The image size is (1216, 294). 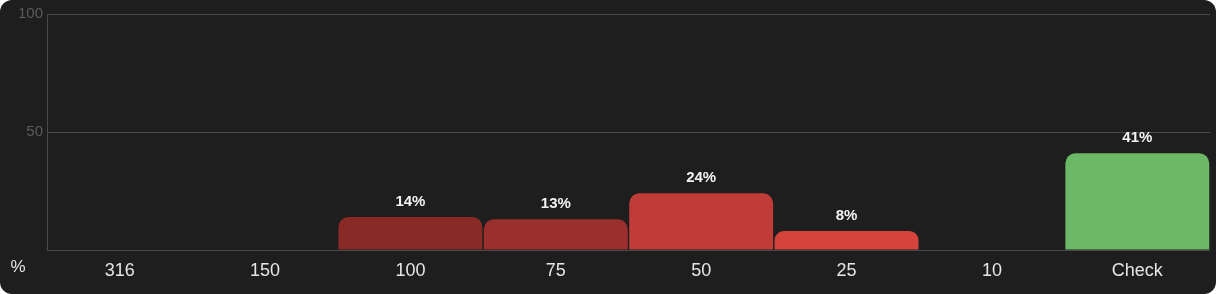 What do you see at coordinates (555, 269) in the screenshot?
I see `x-tick-label: 75` at bounding box center [555, 269].